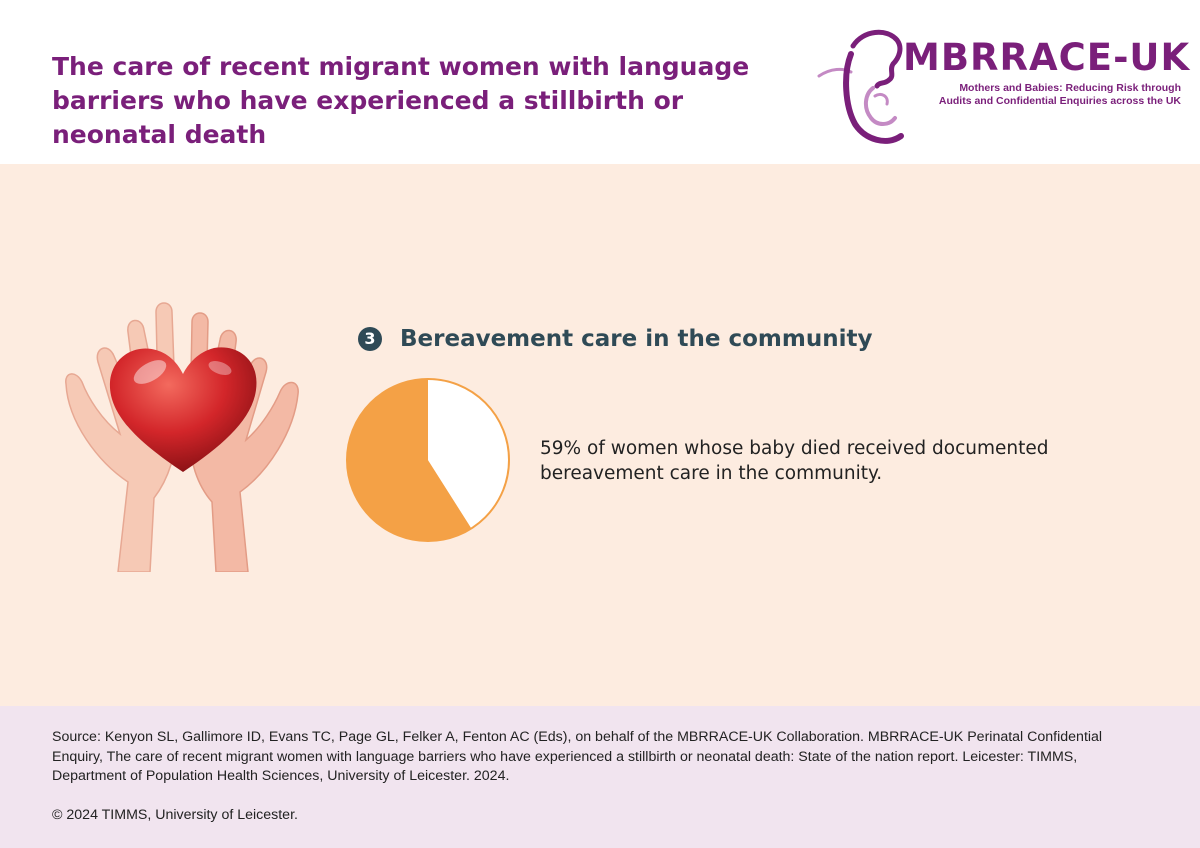 The width and height of the screenshot is (1200, 848). I want to click on copyright-notice: © 2024 TIMMS, University of Leicester., so click(175, 815).